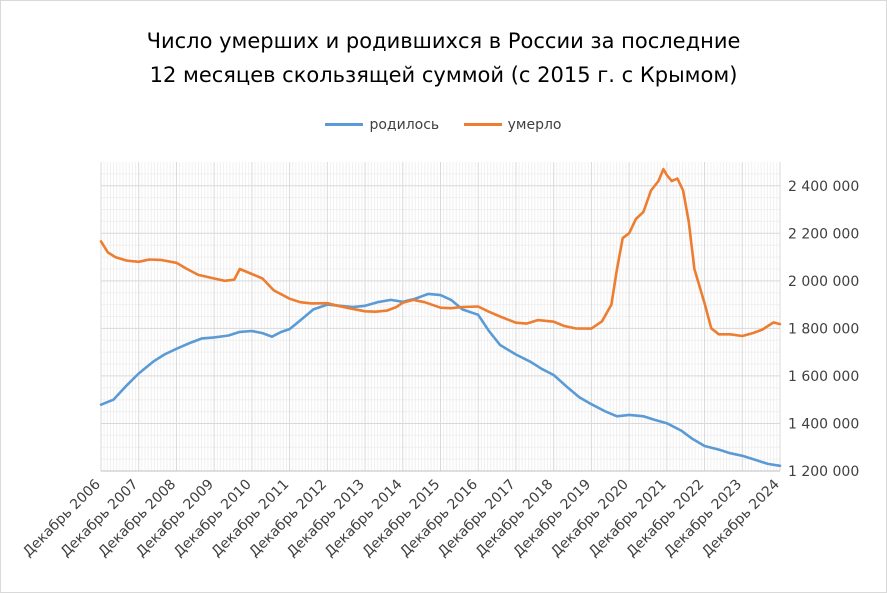 This screenshot has height=593, width=887. What do you see at coordinates (823, 234) in the screenshot?
I see `y-tick-label: 2 200 000` at bounding box center [823, 234].